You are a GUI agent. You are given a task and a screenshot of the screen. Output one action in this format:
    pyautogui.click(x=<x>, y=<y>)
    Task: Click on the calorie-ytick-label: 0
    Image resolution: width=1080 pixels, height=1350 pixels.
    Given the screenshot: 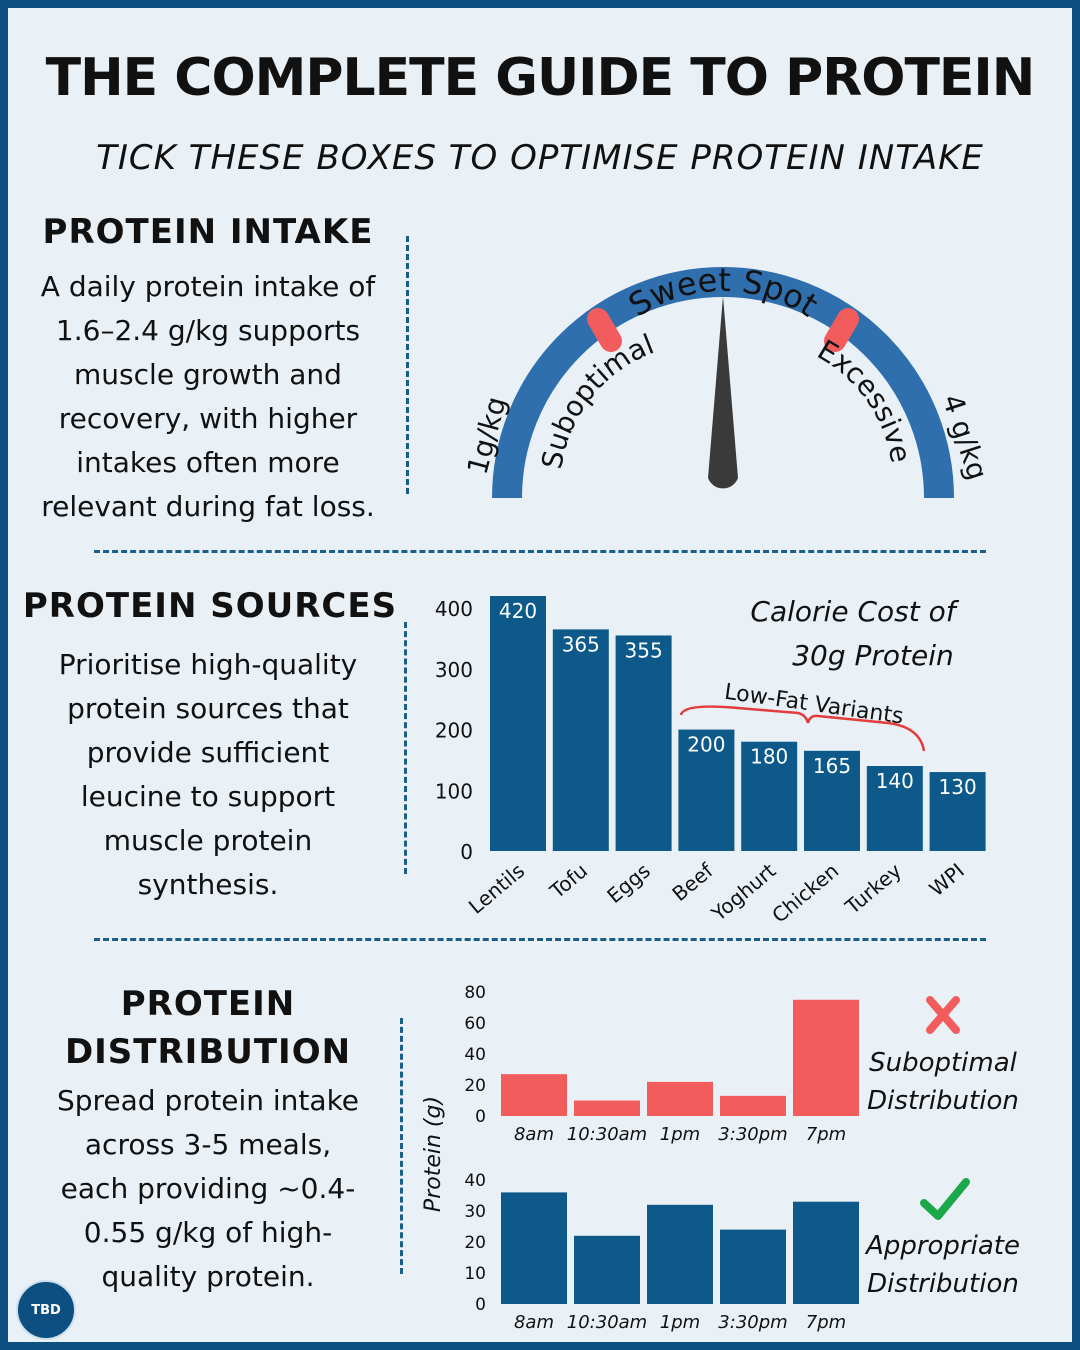 What is the action you would take?
    pyautogui.click(x=466, y=852)
    